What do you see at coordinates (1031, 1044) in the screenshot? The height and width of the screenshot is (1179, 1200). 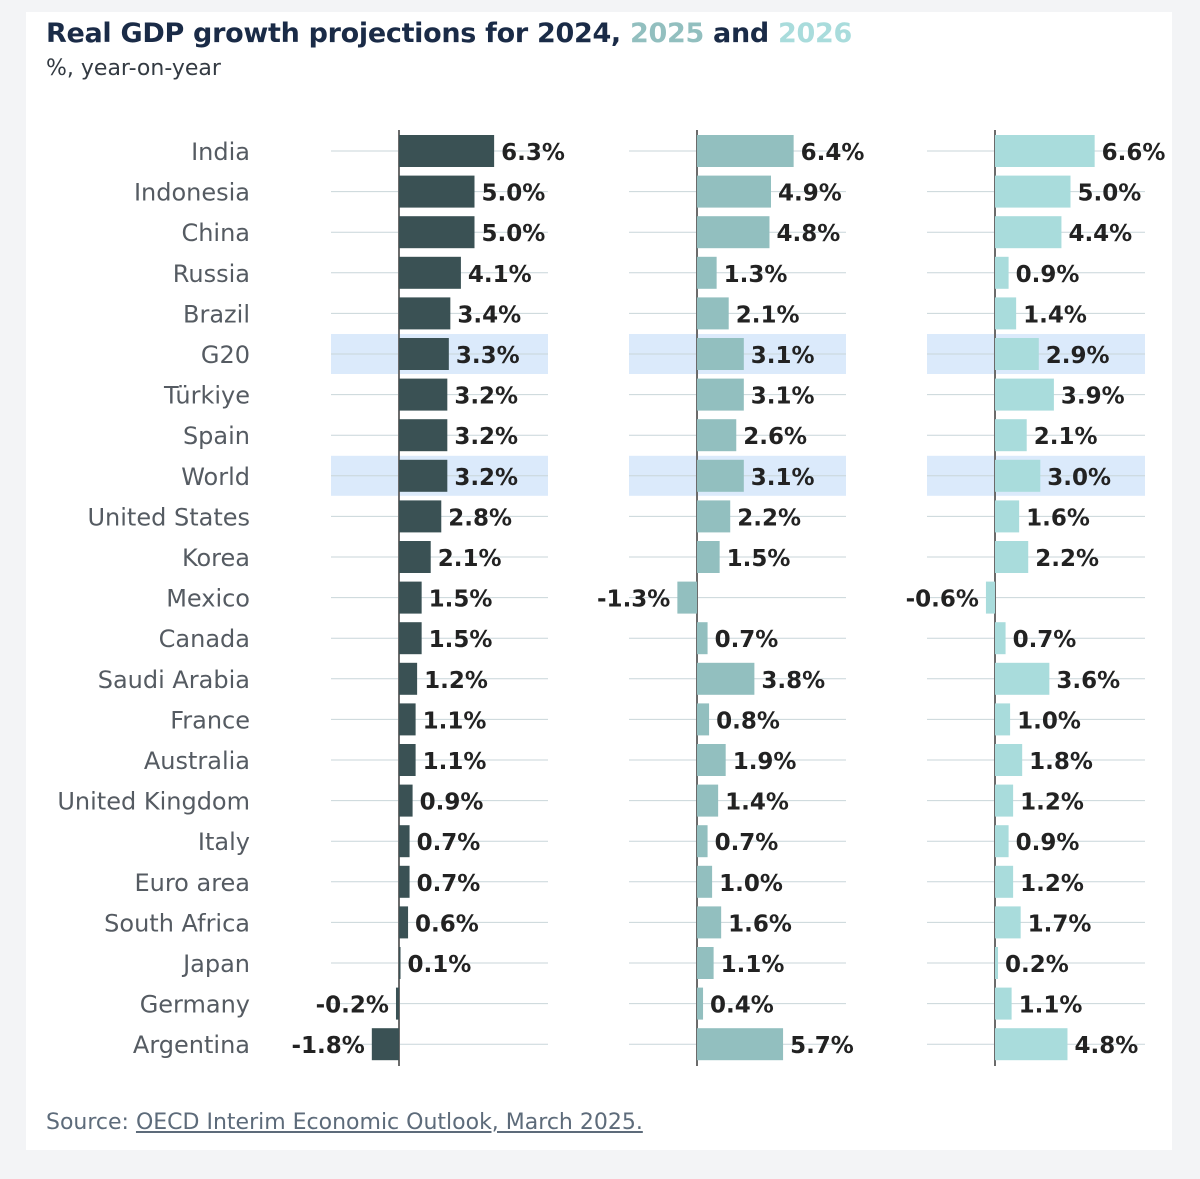 I see `bar-argentina-2026` at bounding box center [1031, 1044].